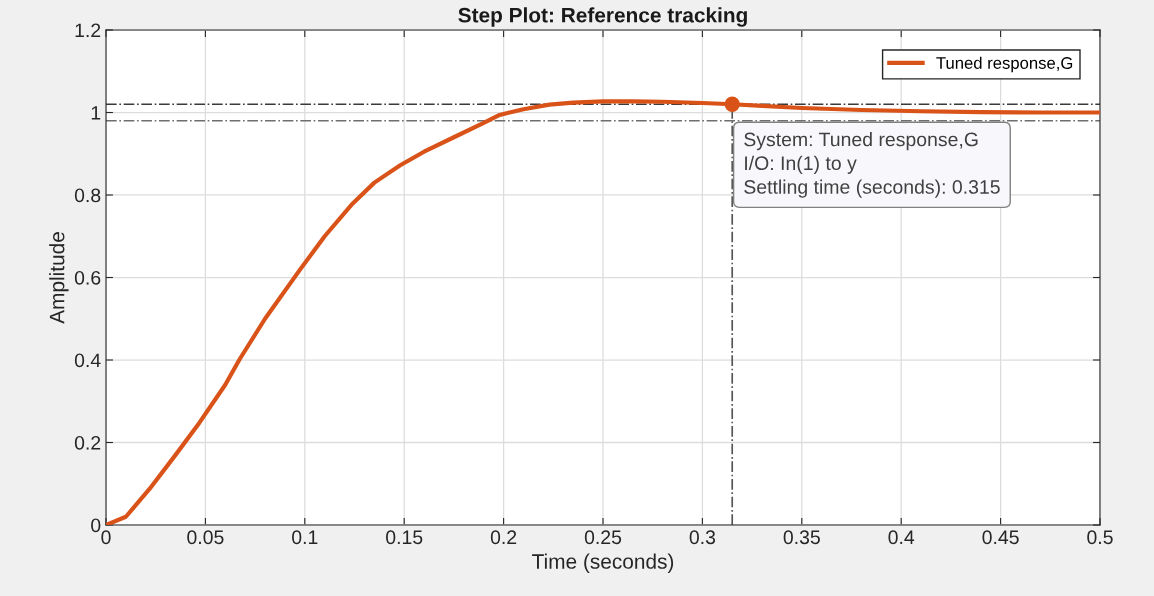 This screenshot has height=596, width=1154. Describe the element at coordinates (96, 525) in the screenshot. I see `y-tick-label: 0` at that location.